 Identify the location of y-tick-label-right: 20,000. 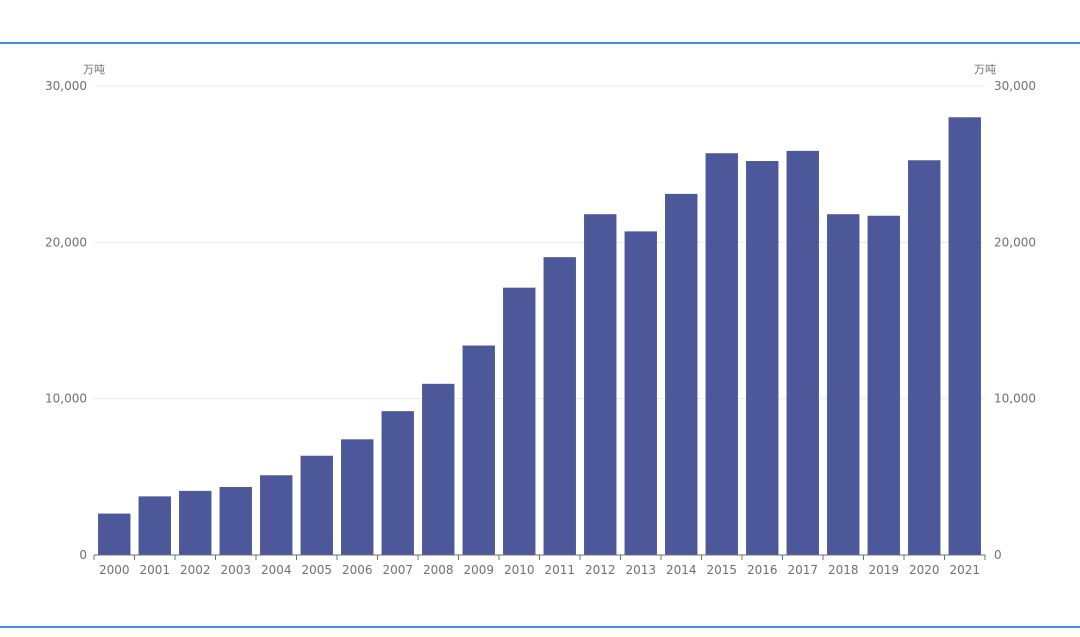
(1015, 242).